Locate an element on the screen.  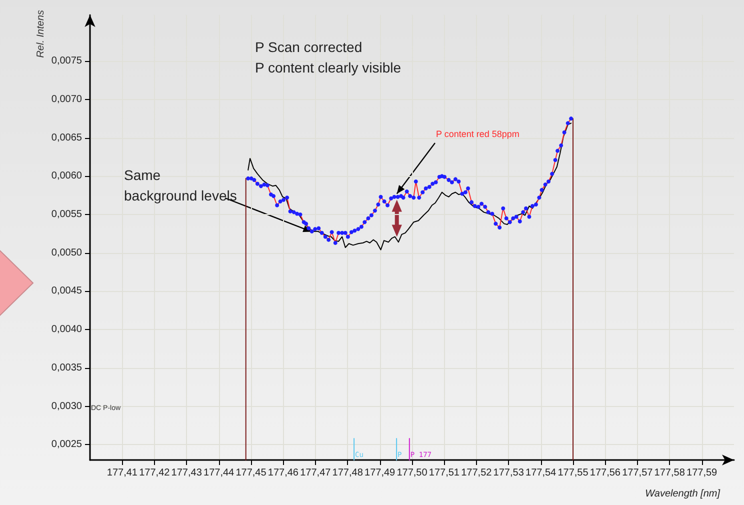
x-tick-label: 177,57 is located at coordinates (638, 473).